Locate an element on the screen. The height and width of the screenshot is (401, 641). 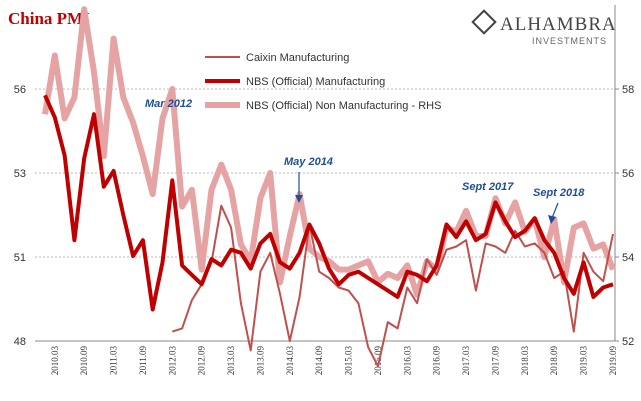
logo-icon is located at coordinates (484, 22).